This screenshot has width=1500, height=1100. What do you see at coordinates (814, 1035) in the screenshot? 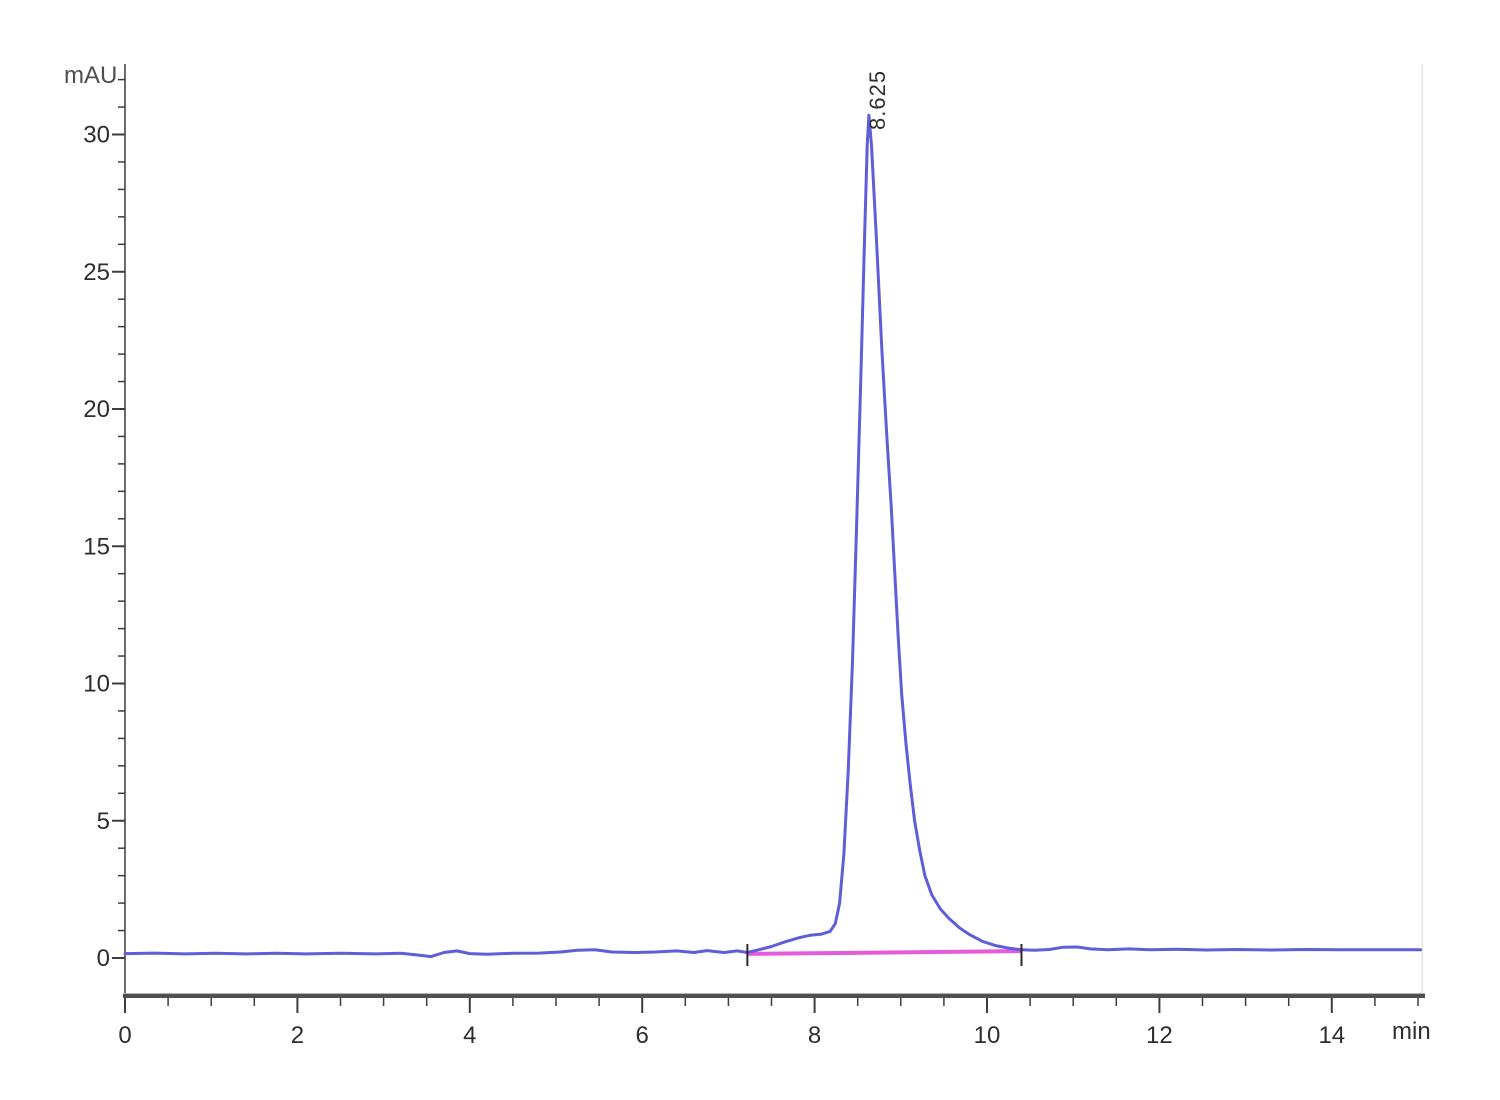
I see `x-tick-label: 8` at bounding box center [814, 1035].